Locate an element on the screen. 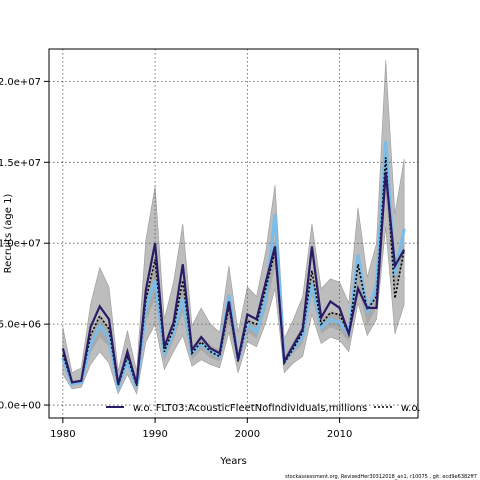  x-tick-label: 2010 is located at coordinates (339, 434).